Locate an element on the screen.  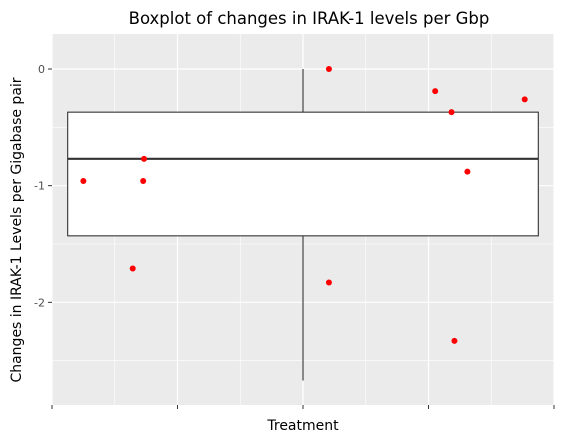
x-axis-label: Treatment is located at coordinates (302, 426).